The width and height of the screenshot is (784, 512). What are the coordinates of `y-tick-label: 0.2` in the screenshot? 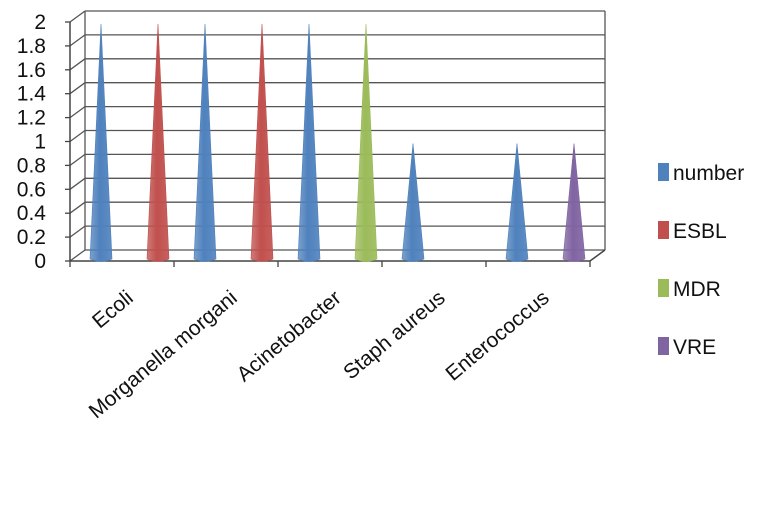 It's located at (31, 237).